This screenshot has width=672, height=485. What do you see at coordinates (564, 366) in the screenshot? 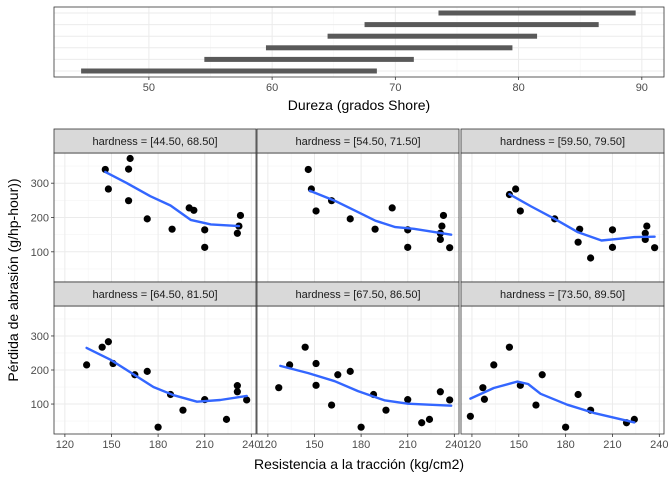
I see `facet-panel: hardness = [73.50, 89.50] 120 150 180 210 240` at bounding box center [564, 366].